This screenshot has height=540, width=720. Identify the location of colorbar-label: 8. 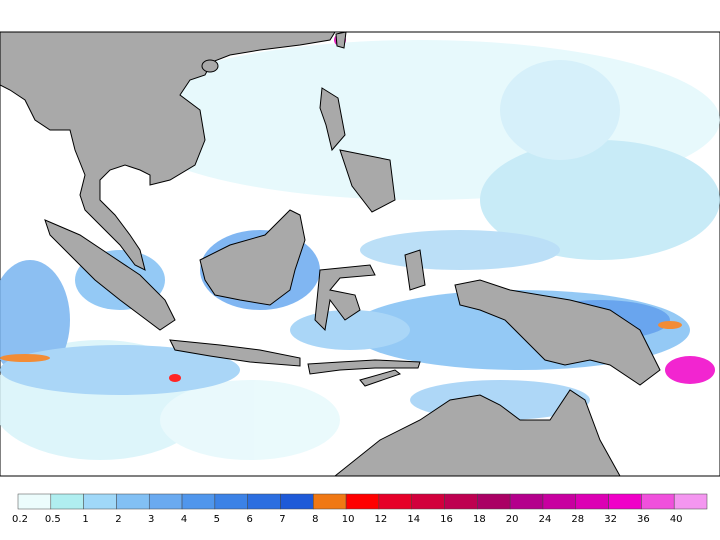
(315, 519).